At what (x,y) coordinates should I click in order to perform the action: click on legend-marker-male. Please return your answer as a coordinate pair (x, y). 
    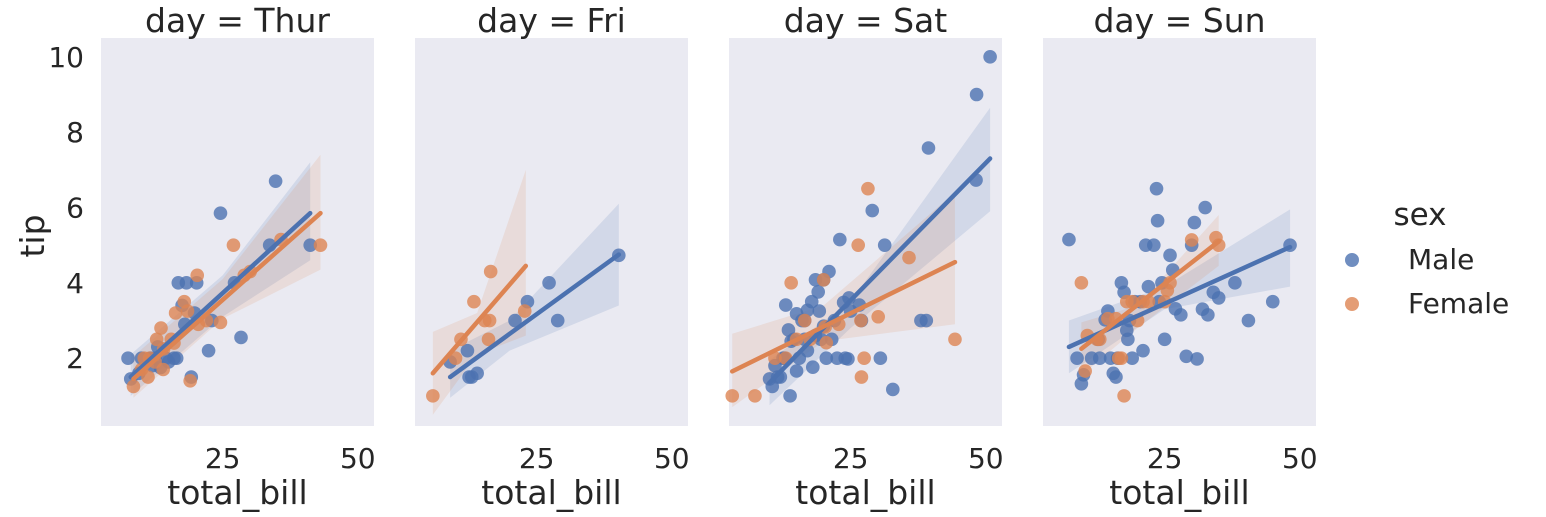
    Looking at the image, I should click on (1352, 260).